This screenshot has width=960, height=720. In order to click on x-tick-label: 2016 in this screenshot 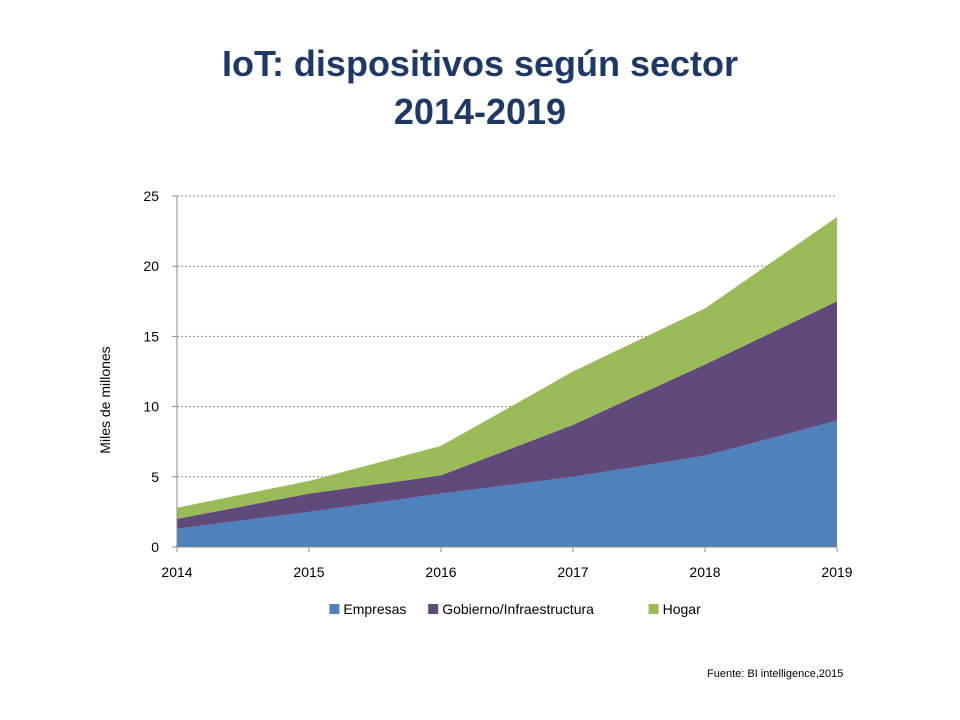, I will do `click(440, 572)`.